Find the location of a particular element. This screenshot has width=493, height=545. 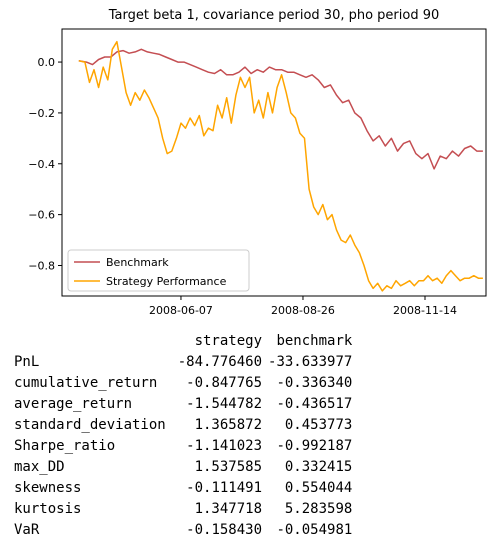

x-axis: 2008-06-07 2008-08-26 2008-11-14 is located at coordinates (303, 306).